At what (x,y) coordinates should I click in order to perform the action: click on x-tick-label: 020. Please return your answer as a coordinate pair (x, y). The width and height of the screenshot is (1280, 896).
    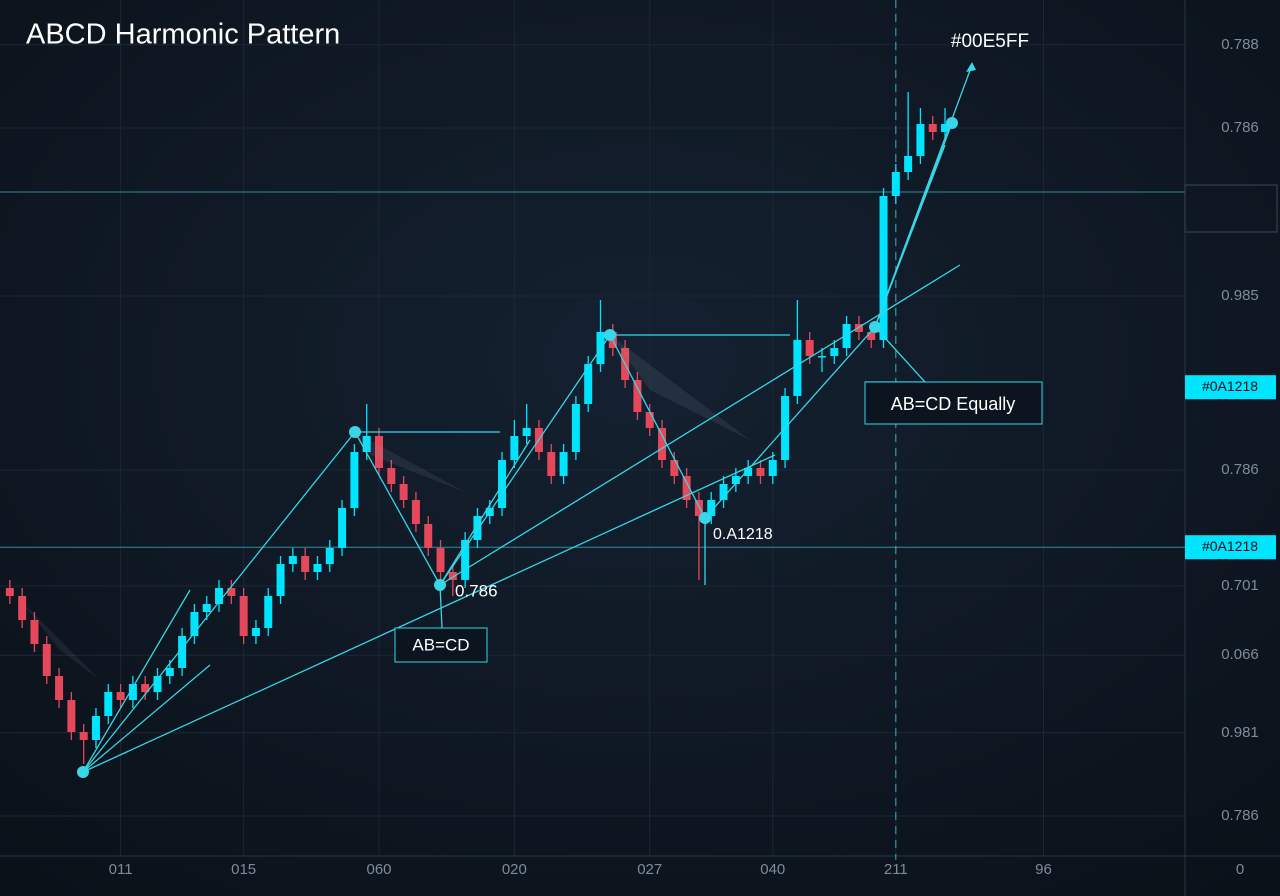
    Looking at the image, I should click on (514, 869).